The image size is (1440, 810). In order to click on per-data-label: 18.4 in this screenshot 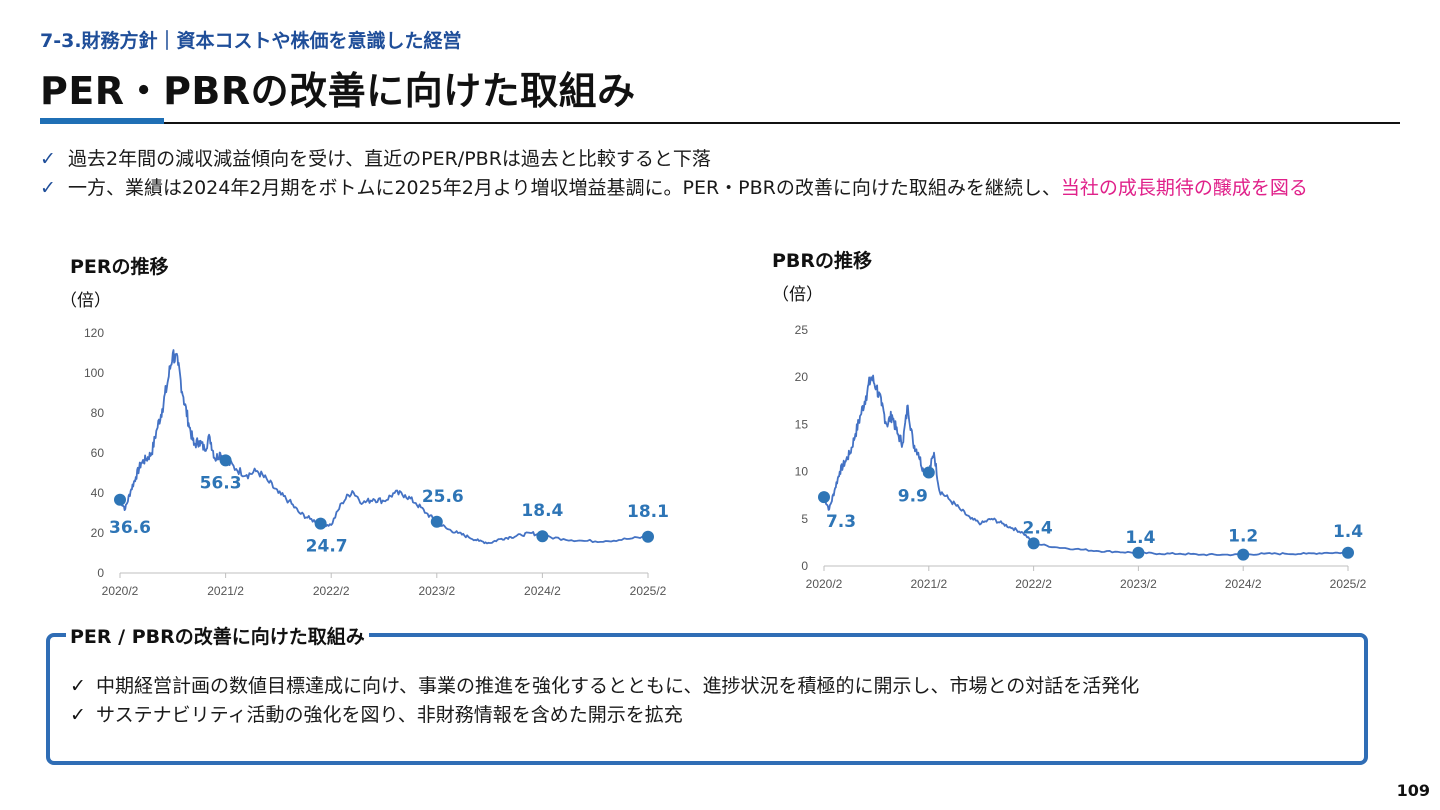, I will do `click(542, 511)`.